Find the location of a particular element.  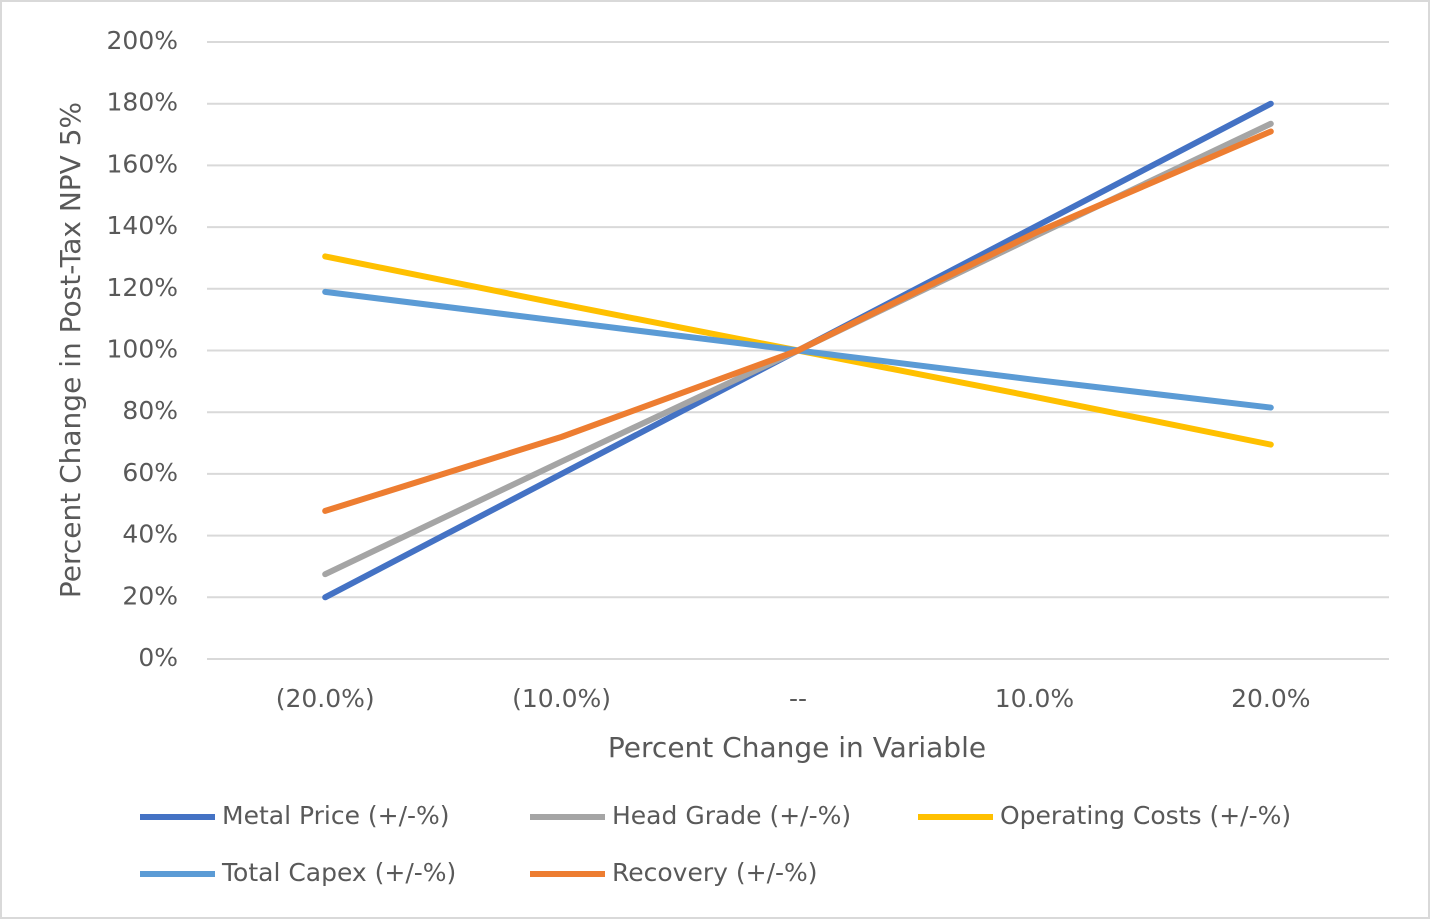

x-tick-label: (20.0%) is located at coordinates (325, 698).